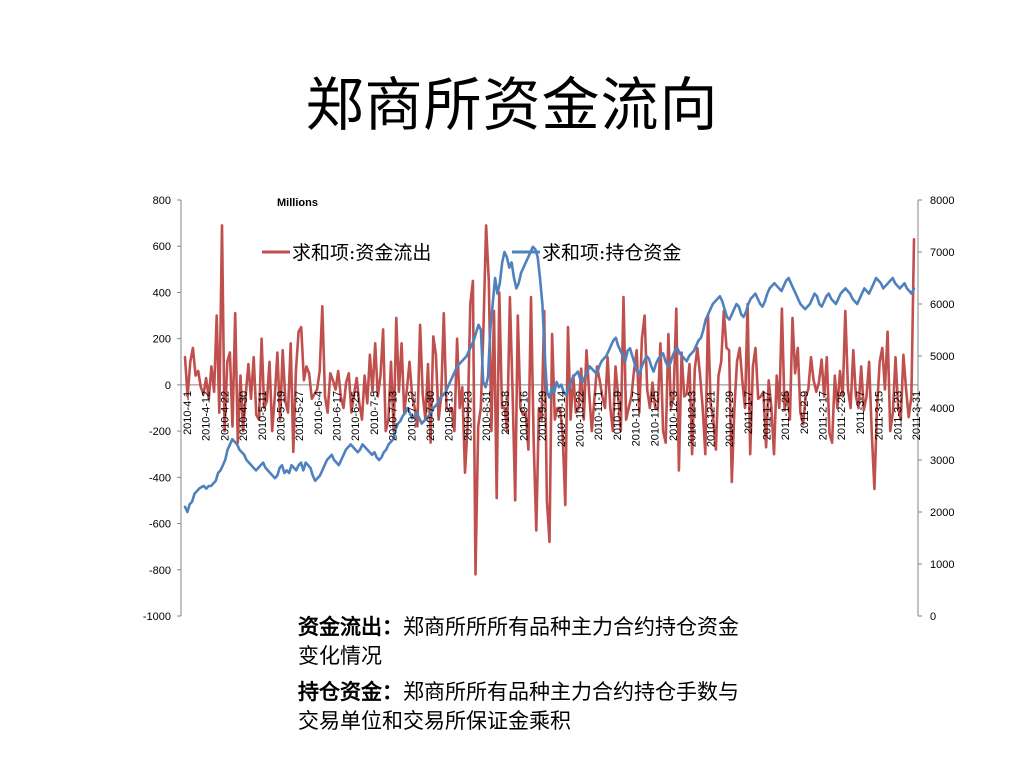 The width and height of the screenshot is (1024, 768). What do you see at coordinates (506, 413) in the screenshot?
I see `x-tick-label: 2010-9-8` at bounding box center [506, 413].